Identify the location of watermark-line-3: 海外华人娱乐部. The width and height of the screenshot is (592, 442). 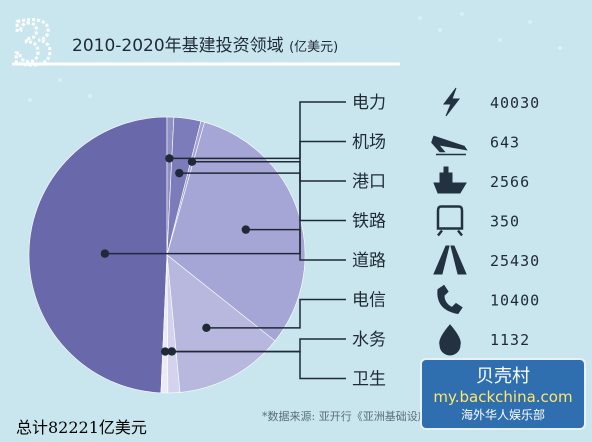
(502, 415).